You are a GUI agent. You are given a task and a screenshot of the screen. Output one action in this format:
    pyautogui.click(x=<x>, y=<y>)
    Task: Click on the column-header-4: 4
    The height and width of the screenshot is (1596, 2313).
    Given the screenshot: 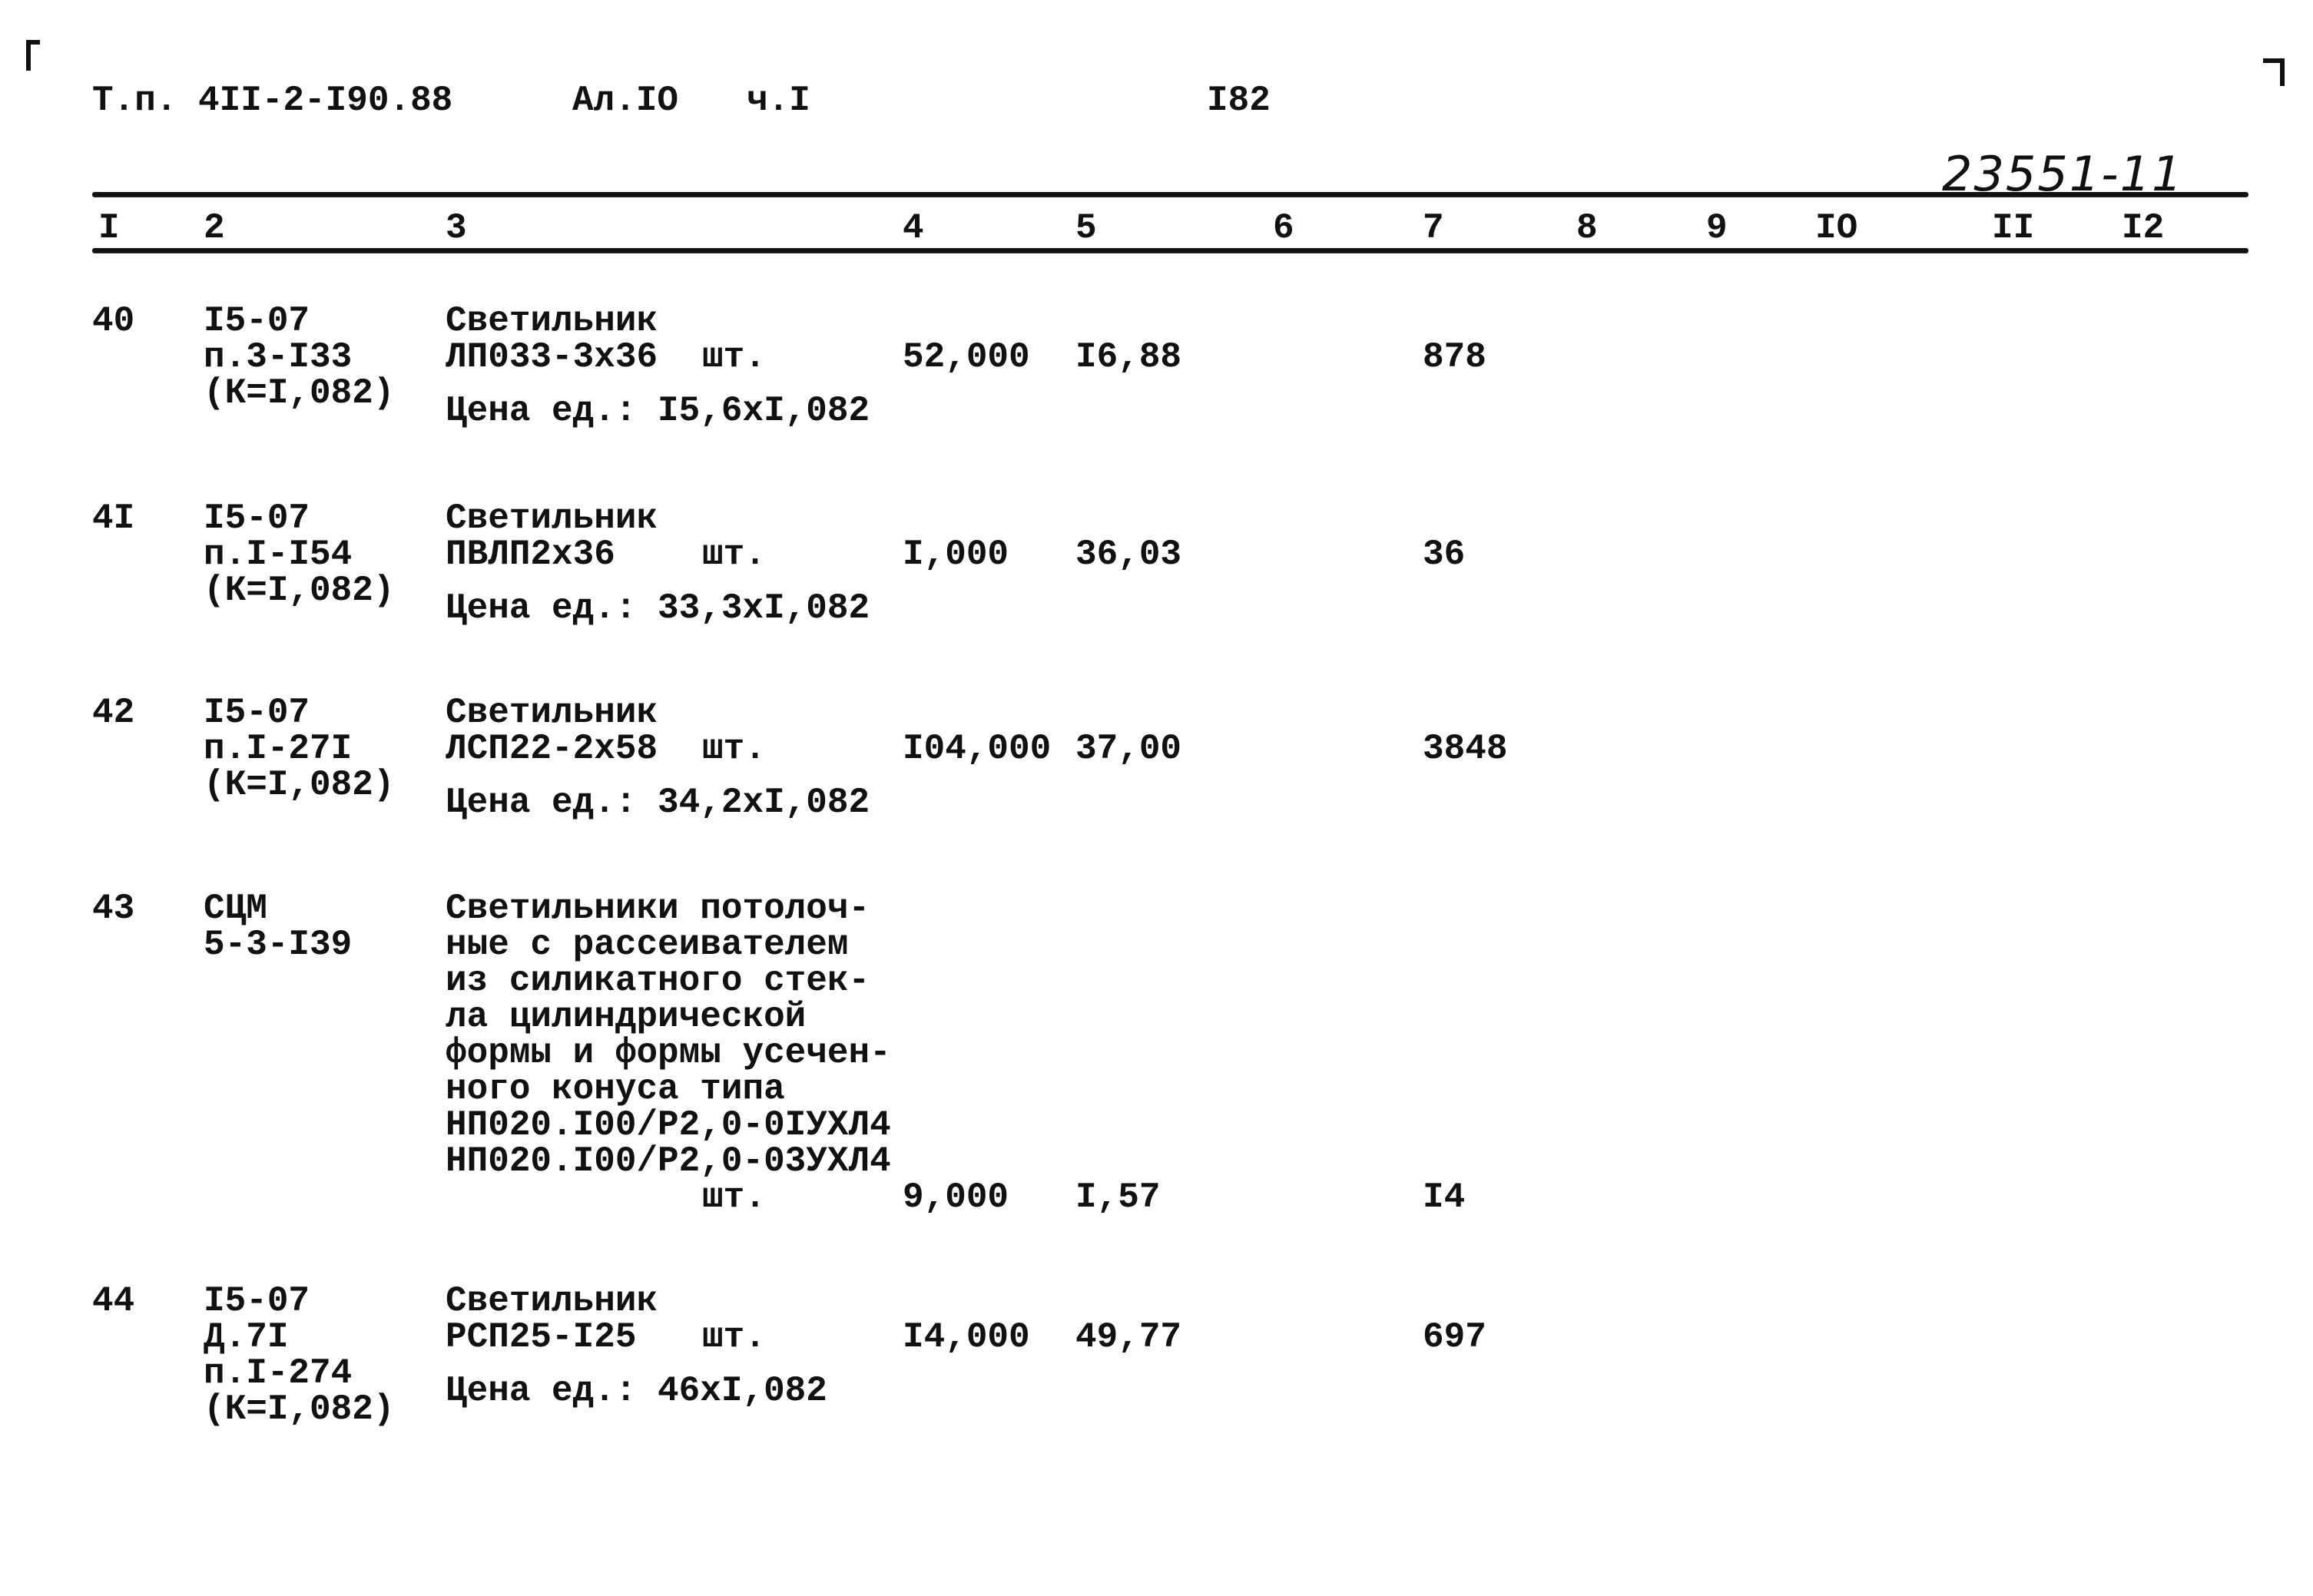 What is the action you would take?
    pyautogui.click(x=913, y=228)
    